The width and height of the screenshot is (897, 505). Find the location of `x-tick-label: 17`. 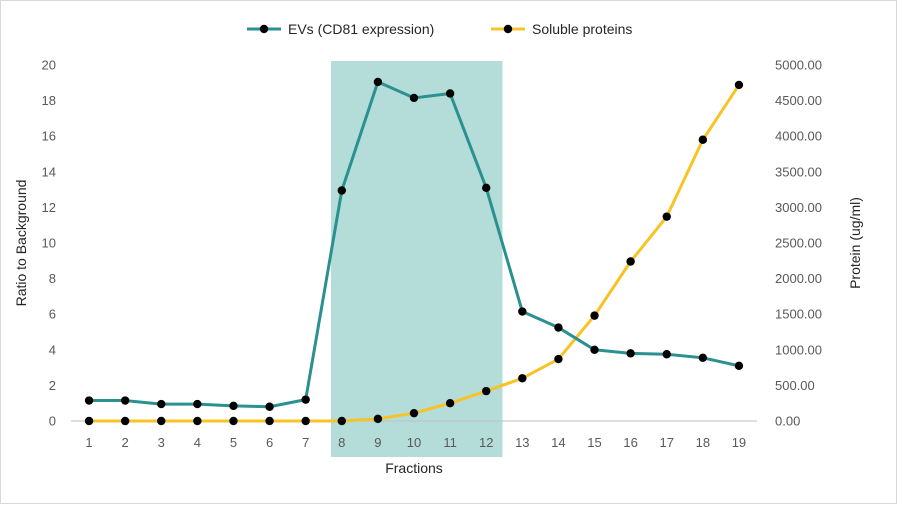

x-tick-label: 17 is located at coordinates (667, 442).